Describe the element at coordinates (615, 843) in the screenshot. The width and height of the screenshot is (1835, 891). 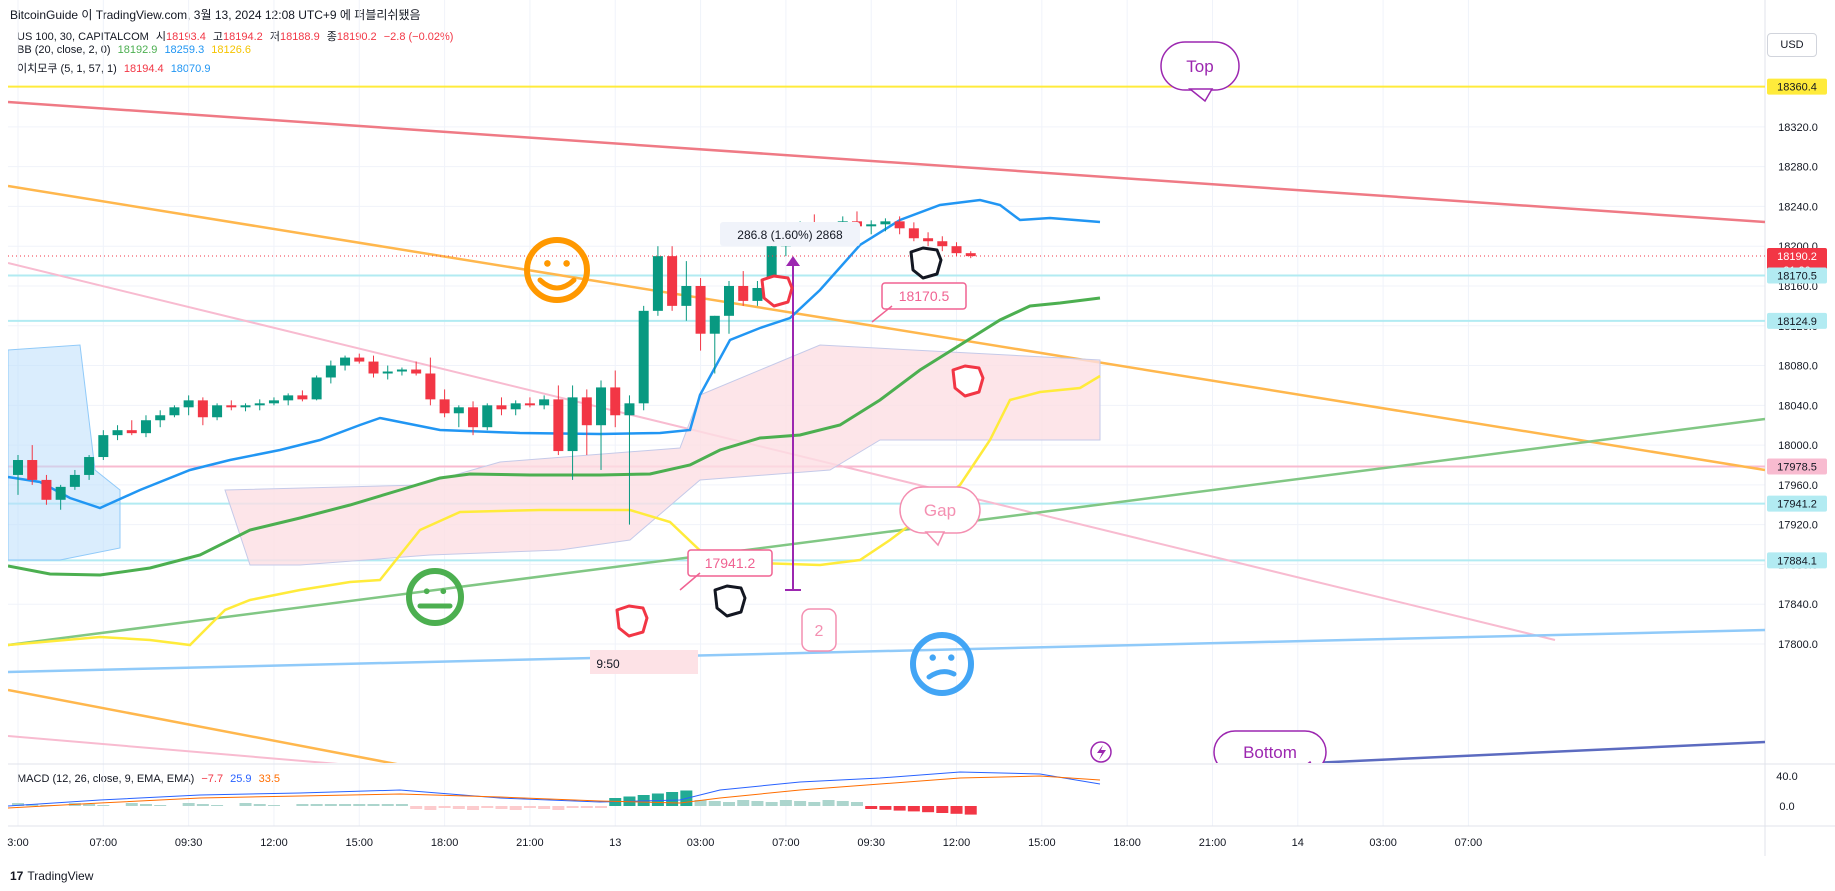
I see `time-tick-label: 13` at that location.